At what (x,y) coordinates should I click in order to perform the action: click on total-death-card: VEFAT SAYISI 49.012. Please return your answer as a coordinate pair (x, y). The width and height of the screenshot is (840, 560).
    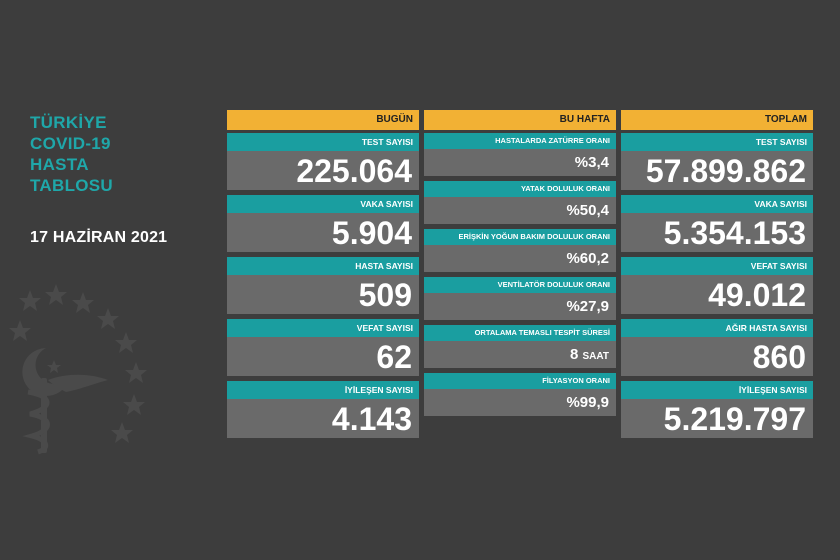
    Looking at the image, I should click on (717, 285).